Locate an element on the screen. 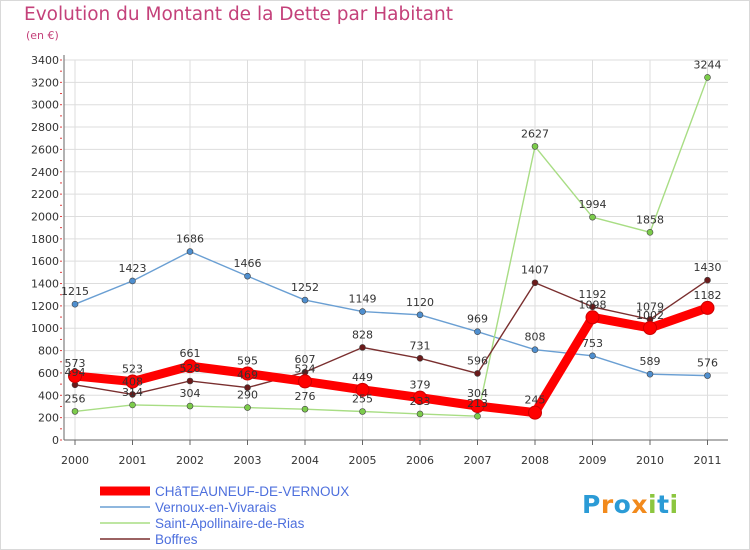 This screenshot has height=550, width=750. y-tick-label: 3400 is located at coordinates (45, 60).